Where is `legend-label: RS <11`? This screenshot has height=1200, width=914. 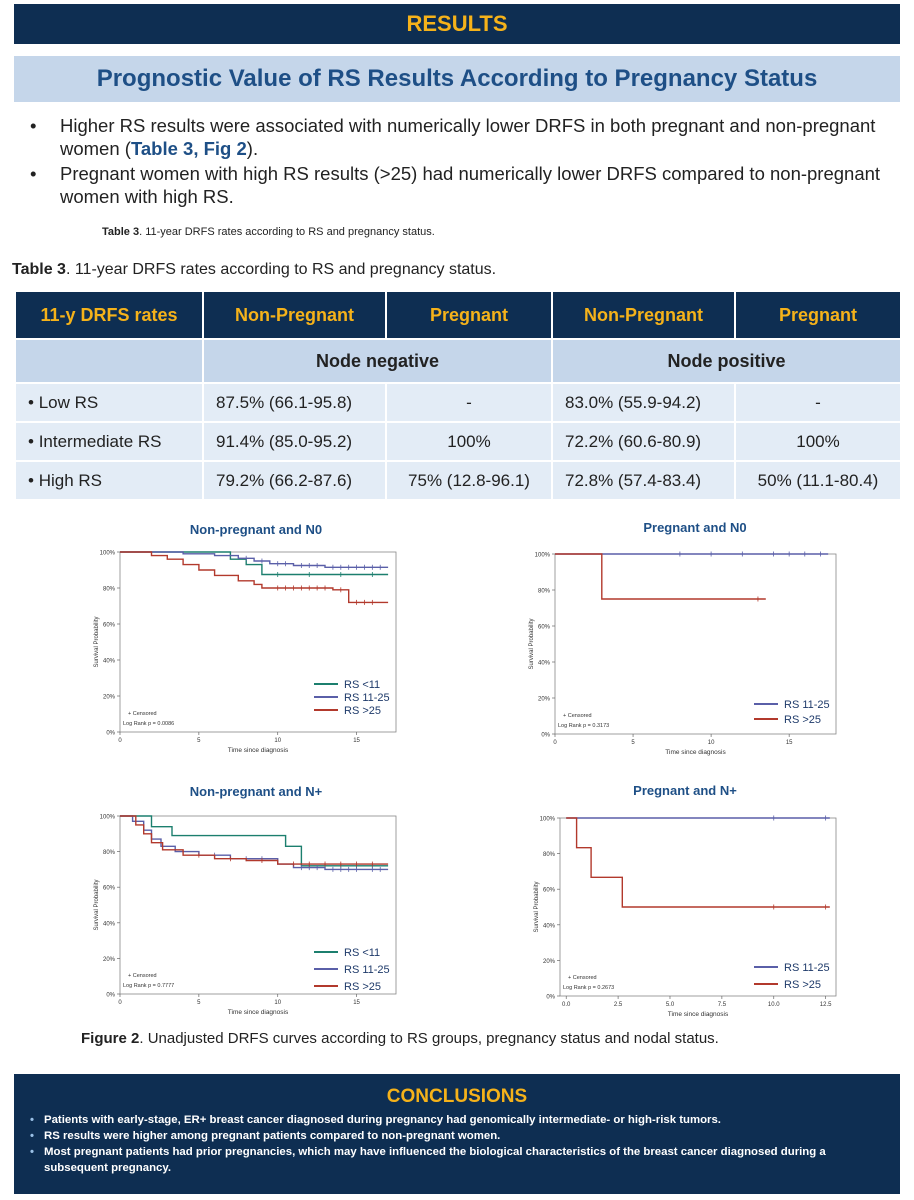 legend-label: RS <11 is located at coordinates (362, 685).